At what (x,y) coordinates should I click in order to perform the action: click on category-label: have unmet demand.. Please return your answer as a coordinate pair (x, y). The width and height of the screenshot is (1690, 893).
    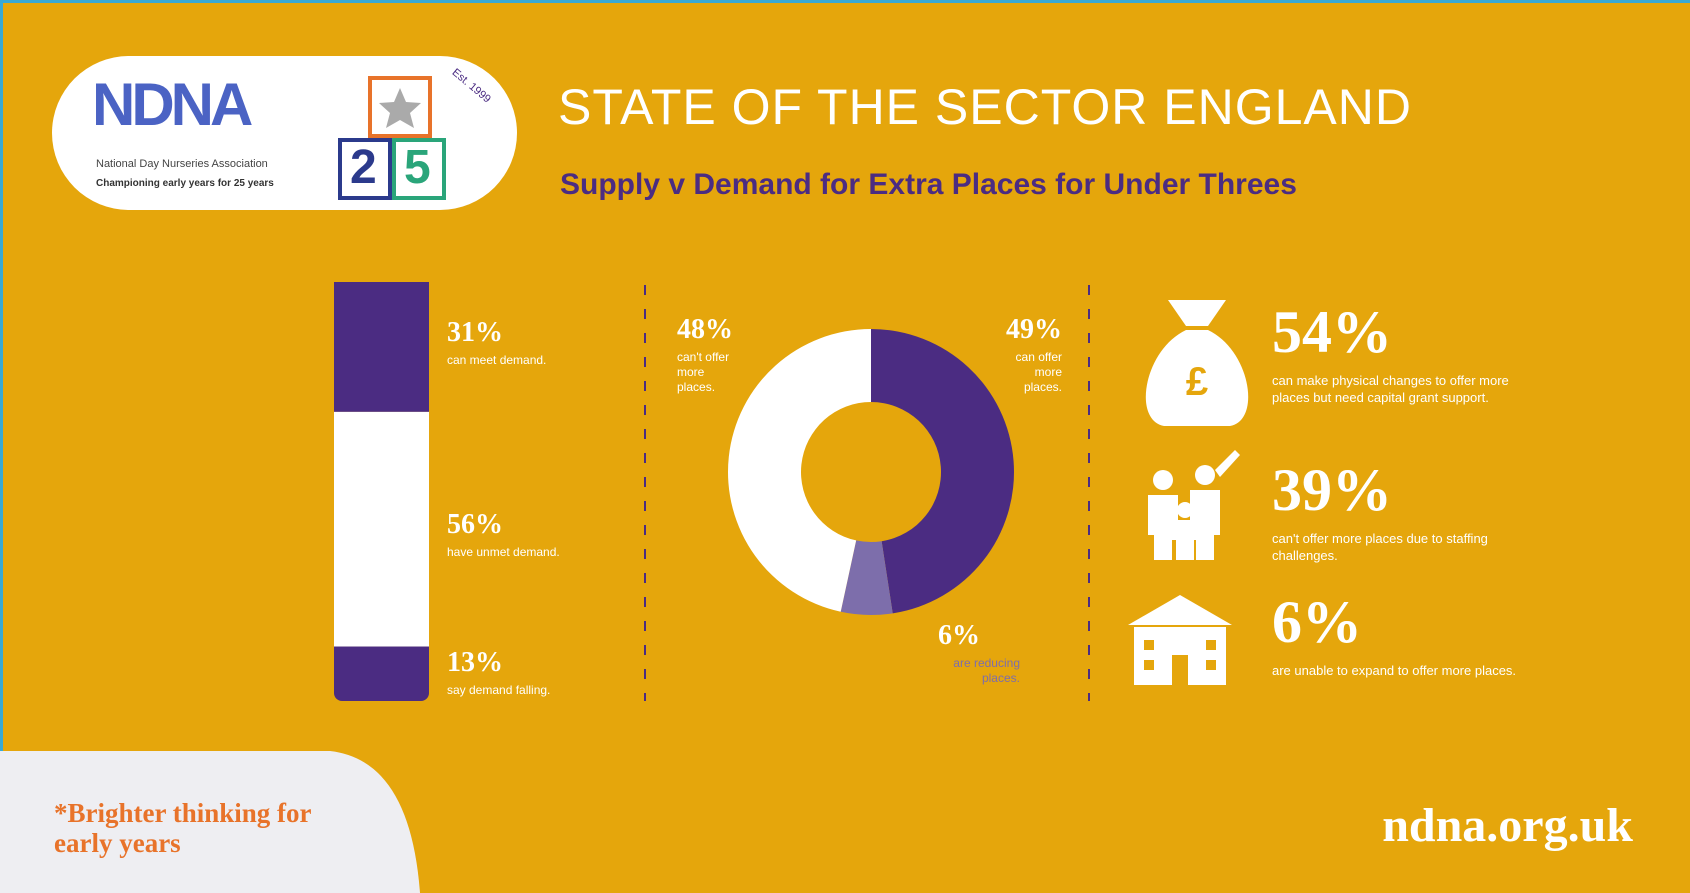
    Looking at the image, I should click on (503, 552).